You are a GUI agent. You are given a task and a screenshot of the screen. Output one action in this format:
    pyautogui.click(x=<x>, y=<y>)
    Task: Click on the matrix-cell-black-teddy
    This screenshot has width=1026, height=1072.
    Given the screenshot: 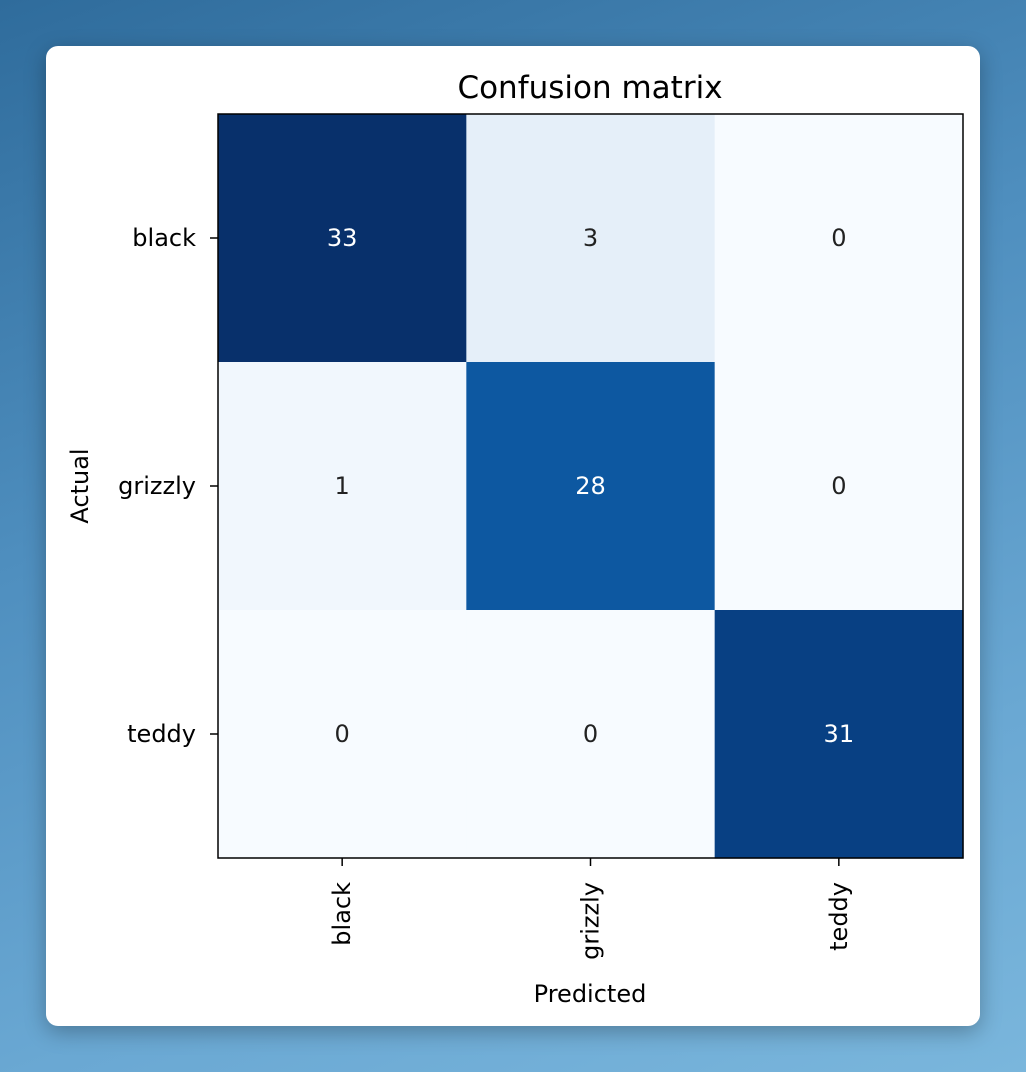 What is the action you would take?
    pyautogui.click(x=839, y=238)
    